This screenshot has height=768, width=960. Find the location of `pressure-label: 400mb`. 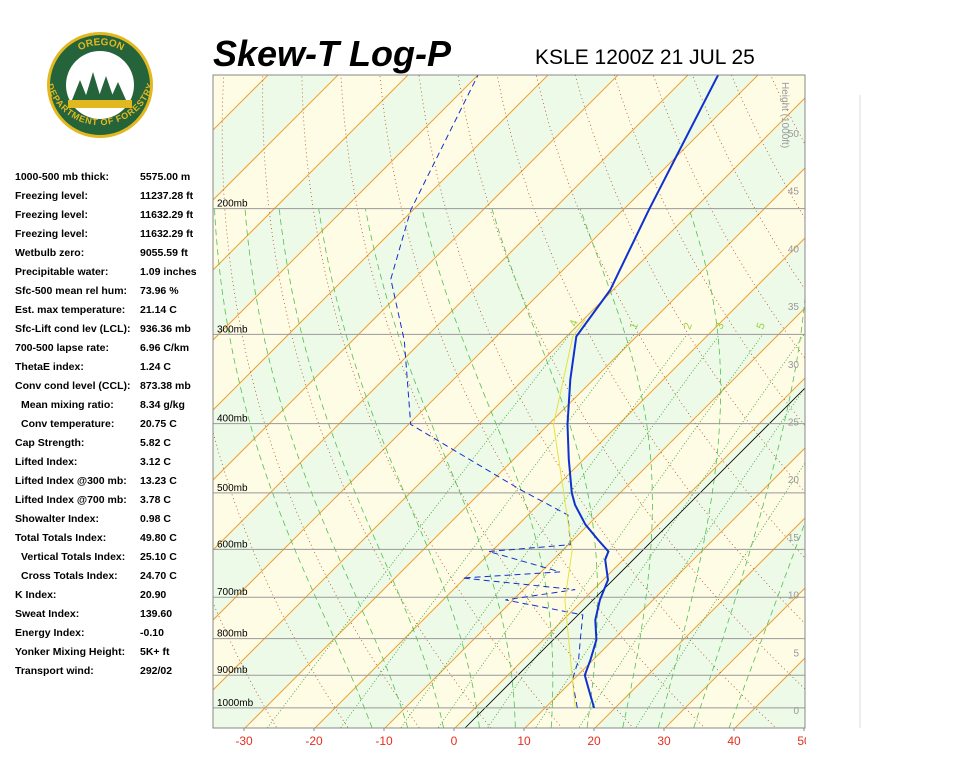

pressure-label: 400mb is located at coordinates (232, 419).